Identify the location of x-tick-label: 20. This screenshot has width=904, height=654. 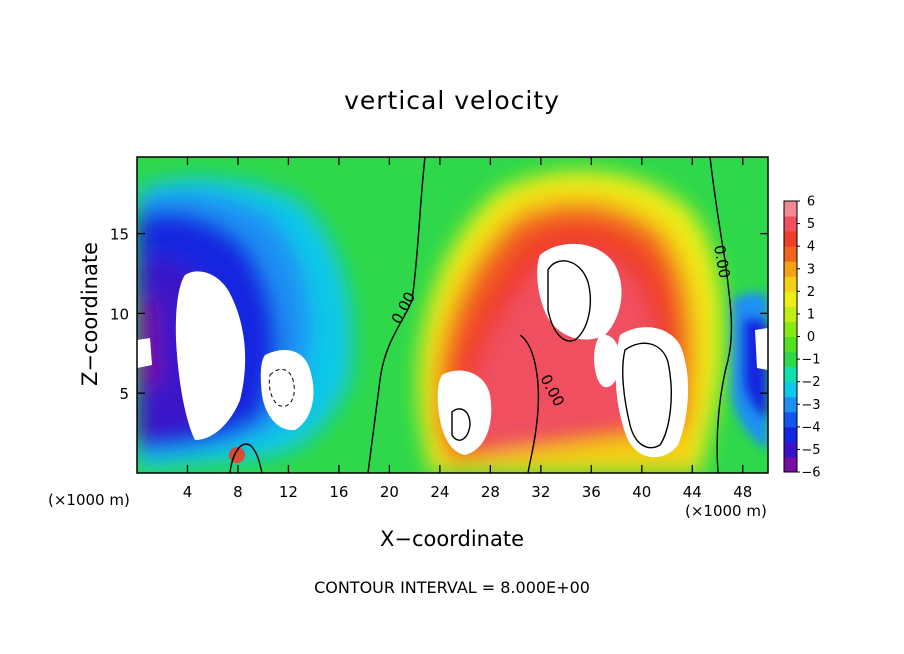
(389, 492).